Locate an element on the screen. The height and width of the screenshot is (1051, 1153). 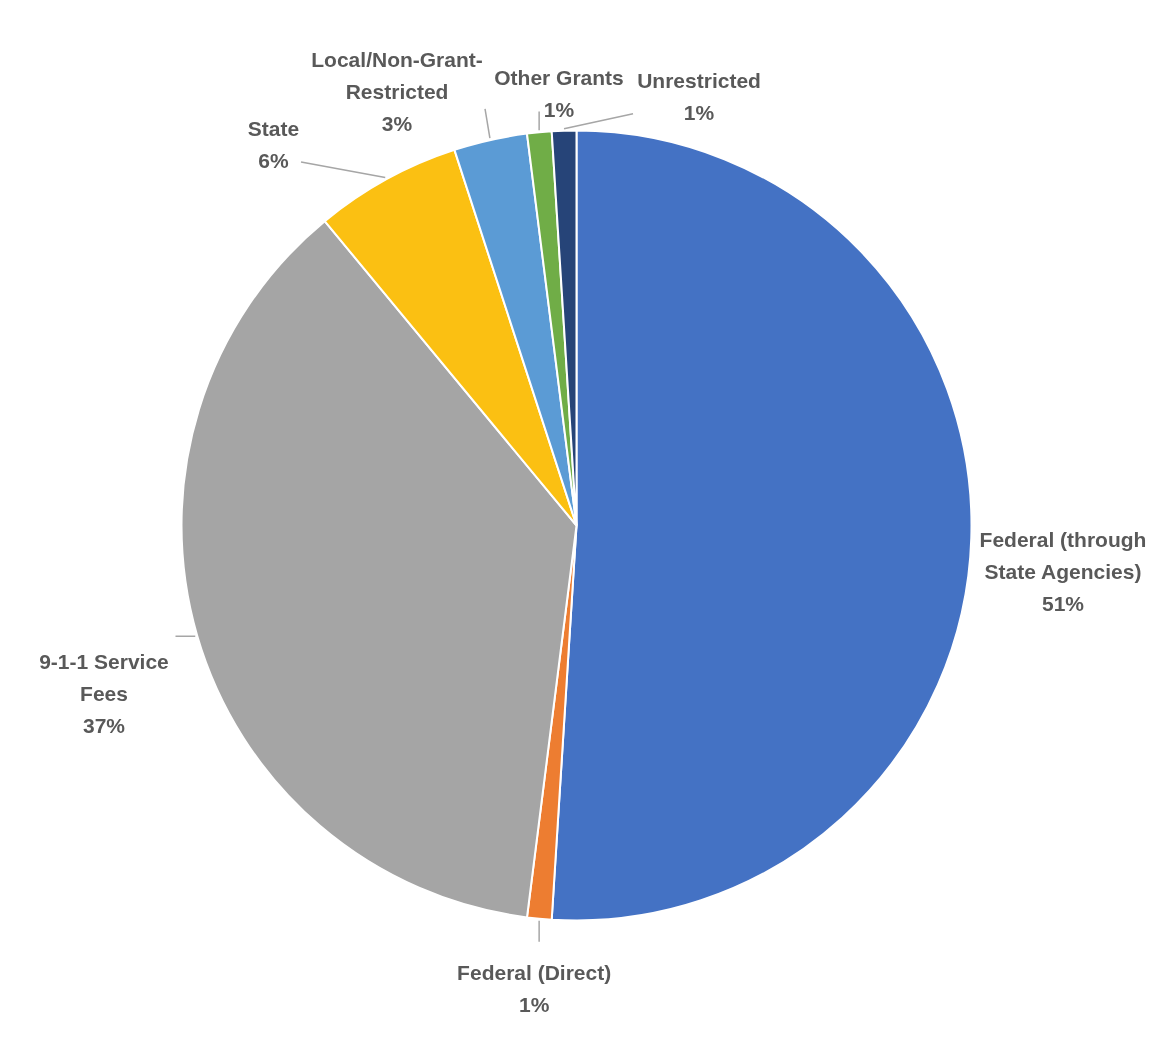
slice-label: Federal (Direct) is located at coordinates (534, 972).